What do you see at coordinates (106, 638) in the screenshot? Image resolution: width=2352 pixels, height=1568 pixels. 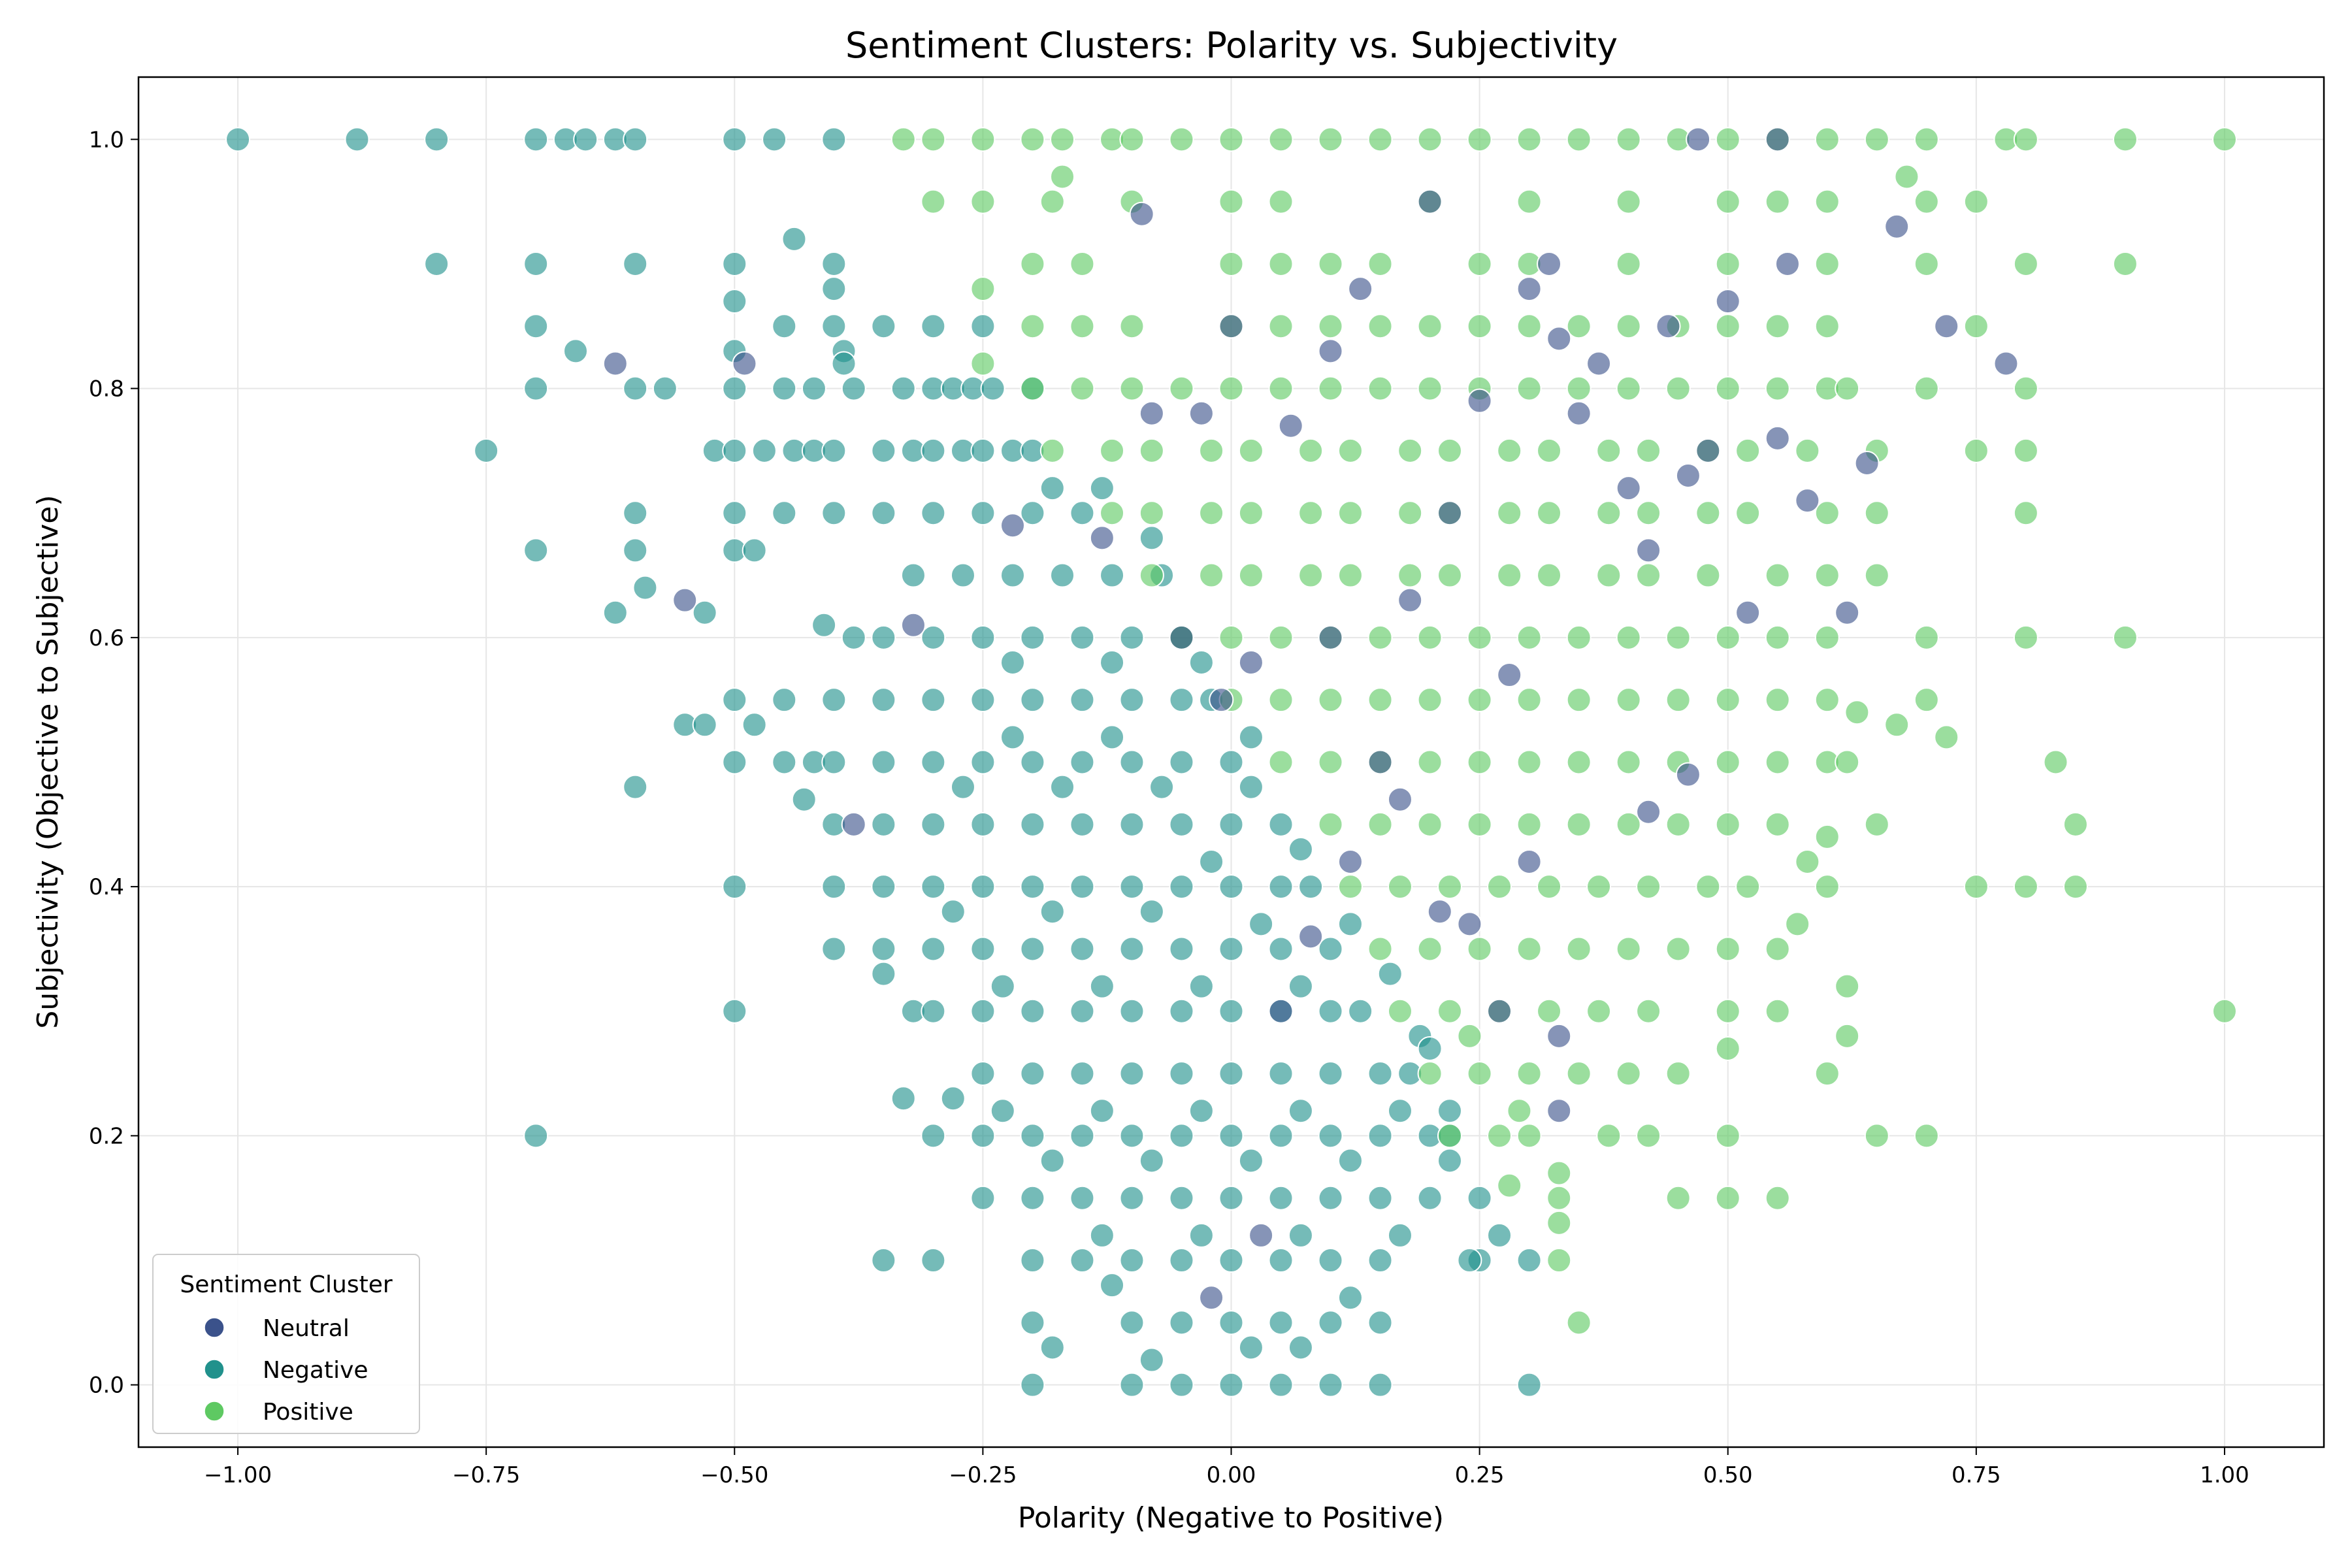 I see `y-tick-label: 0.6` at bounding box center [106, 638].